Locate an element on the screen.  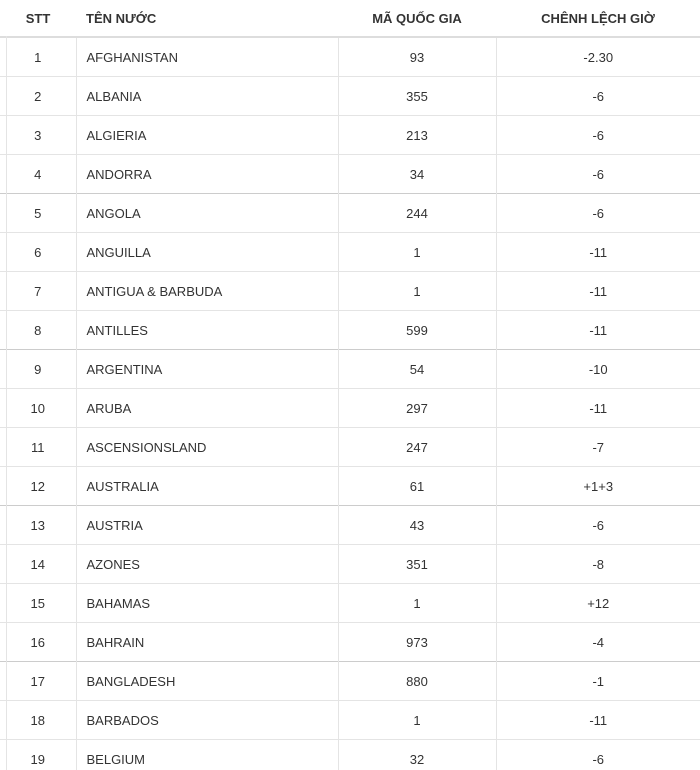
cell-country: ALGIERIA is located at coordinates (207, 135).